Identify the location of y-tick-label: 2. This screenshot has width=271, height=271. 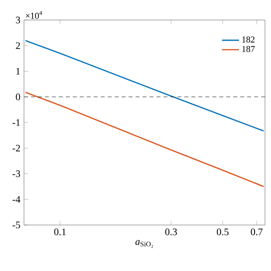
(18, 45).